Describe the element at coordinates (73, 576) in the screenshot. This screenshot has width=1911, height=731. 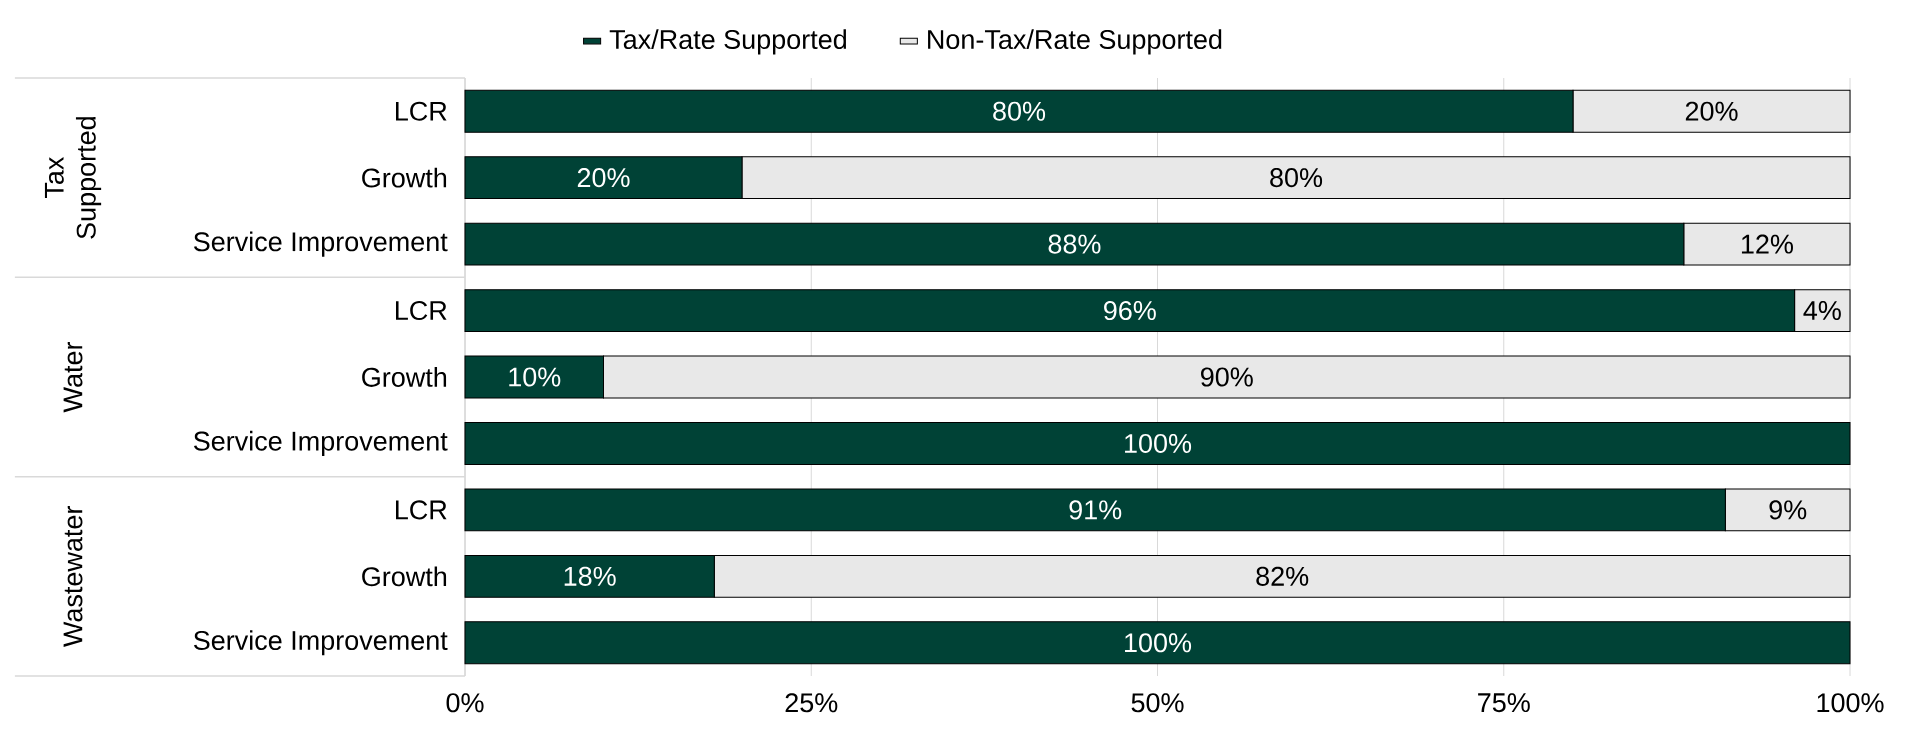
I see `text: Wastewater` at that location.